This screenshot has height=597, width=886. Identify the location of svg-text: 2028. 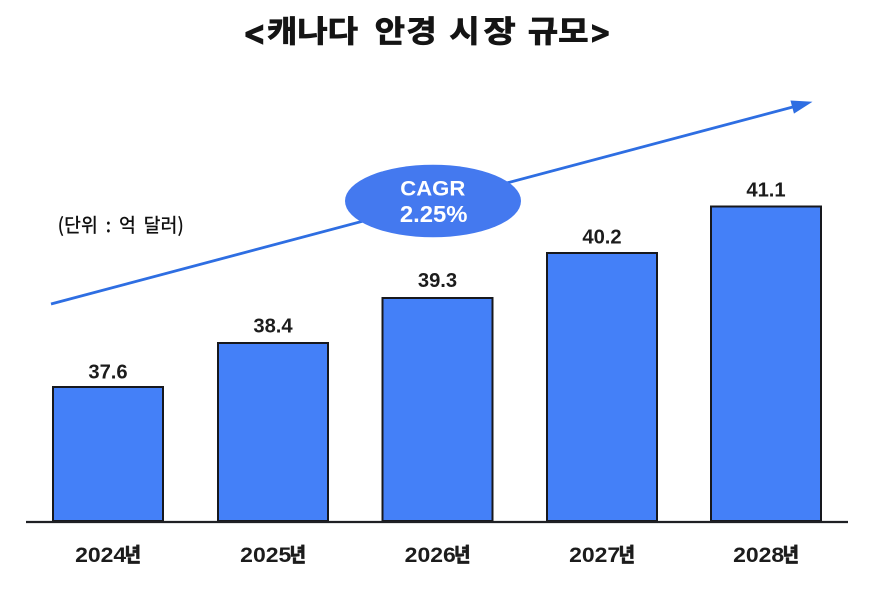
(758, 555).